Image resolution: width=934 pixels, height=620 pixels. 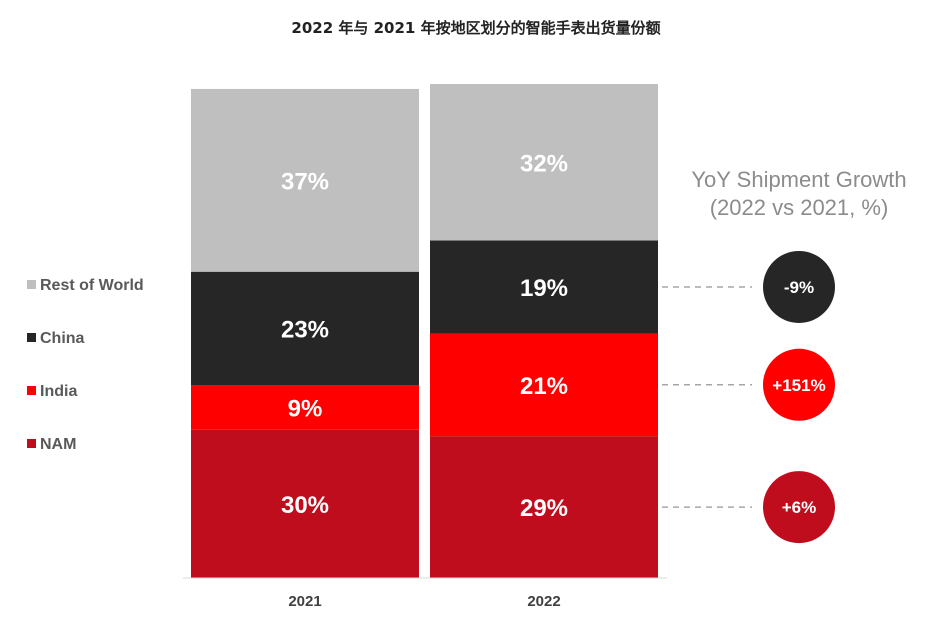 I want to click on legend-label-china: China, so click(x=62, y=338).